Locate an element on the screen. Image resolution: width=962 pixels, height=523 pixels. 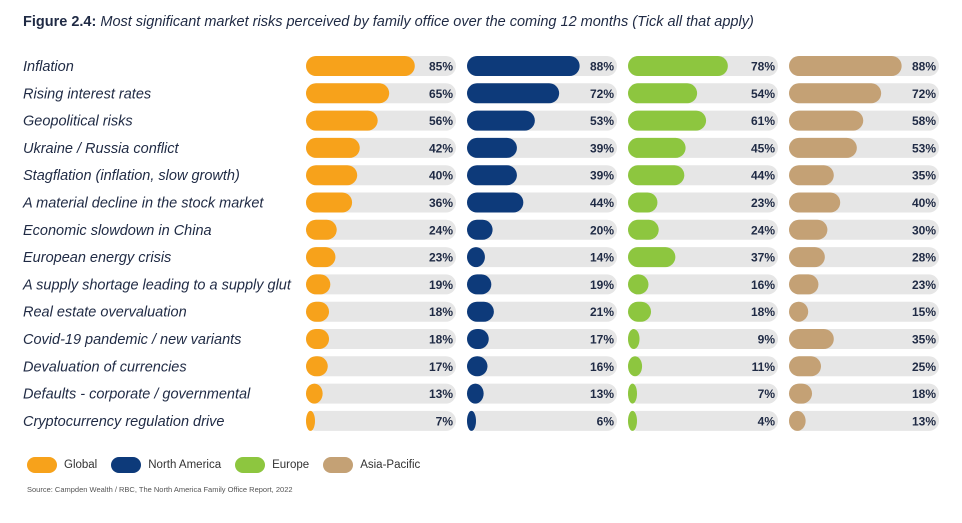
value-label-global-cryptocurrency-regulation-drive: 7% is located at coordinates (445, 421).